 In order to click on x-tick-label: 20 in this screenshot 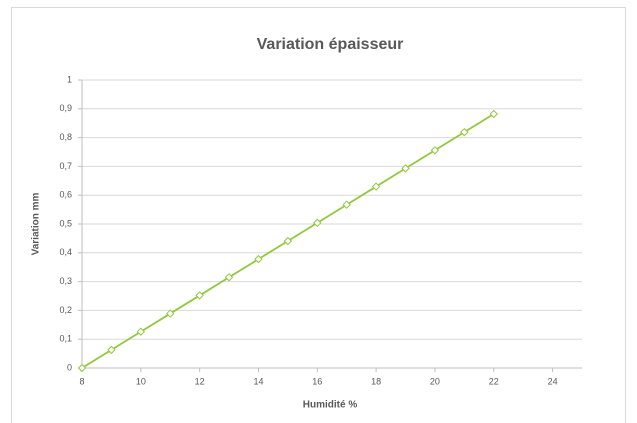, I will do `click(435, 381)`.